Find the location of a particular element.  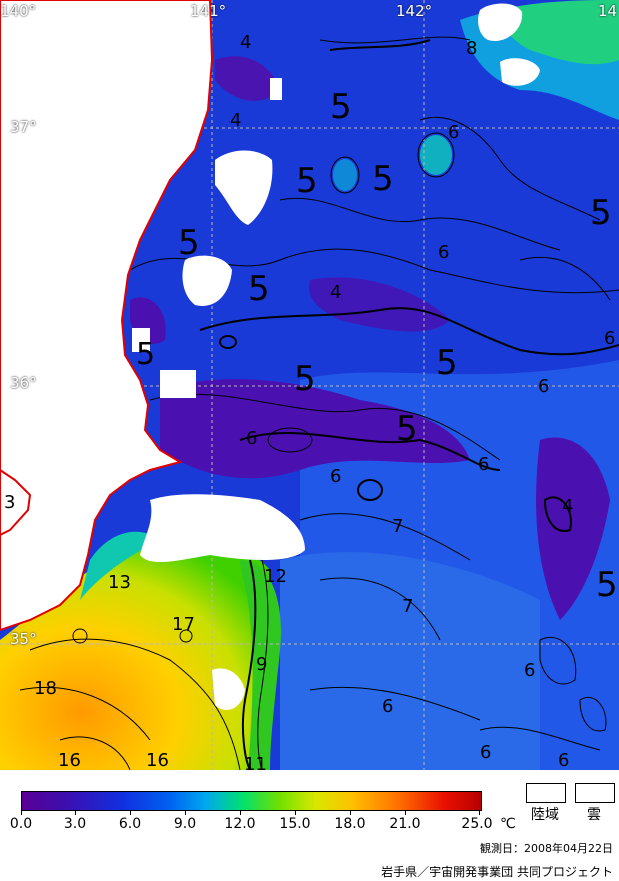

scale-label: 15.0 is located at coordinates (295, 824).